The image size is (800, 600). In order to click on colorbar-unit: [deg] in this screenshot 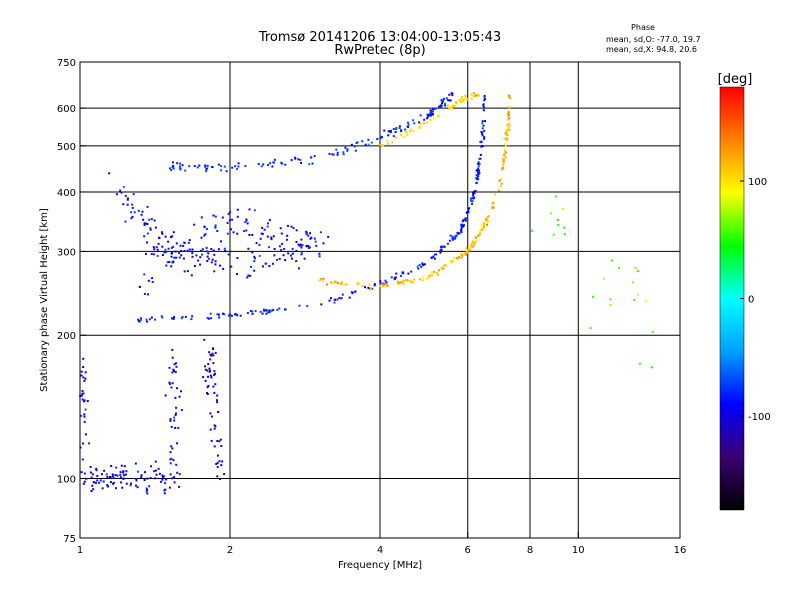, I will do `click(735, 79)`.